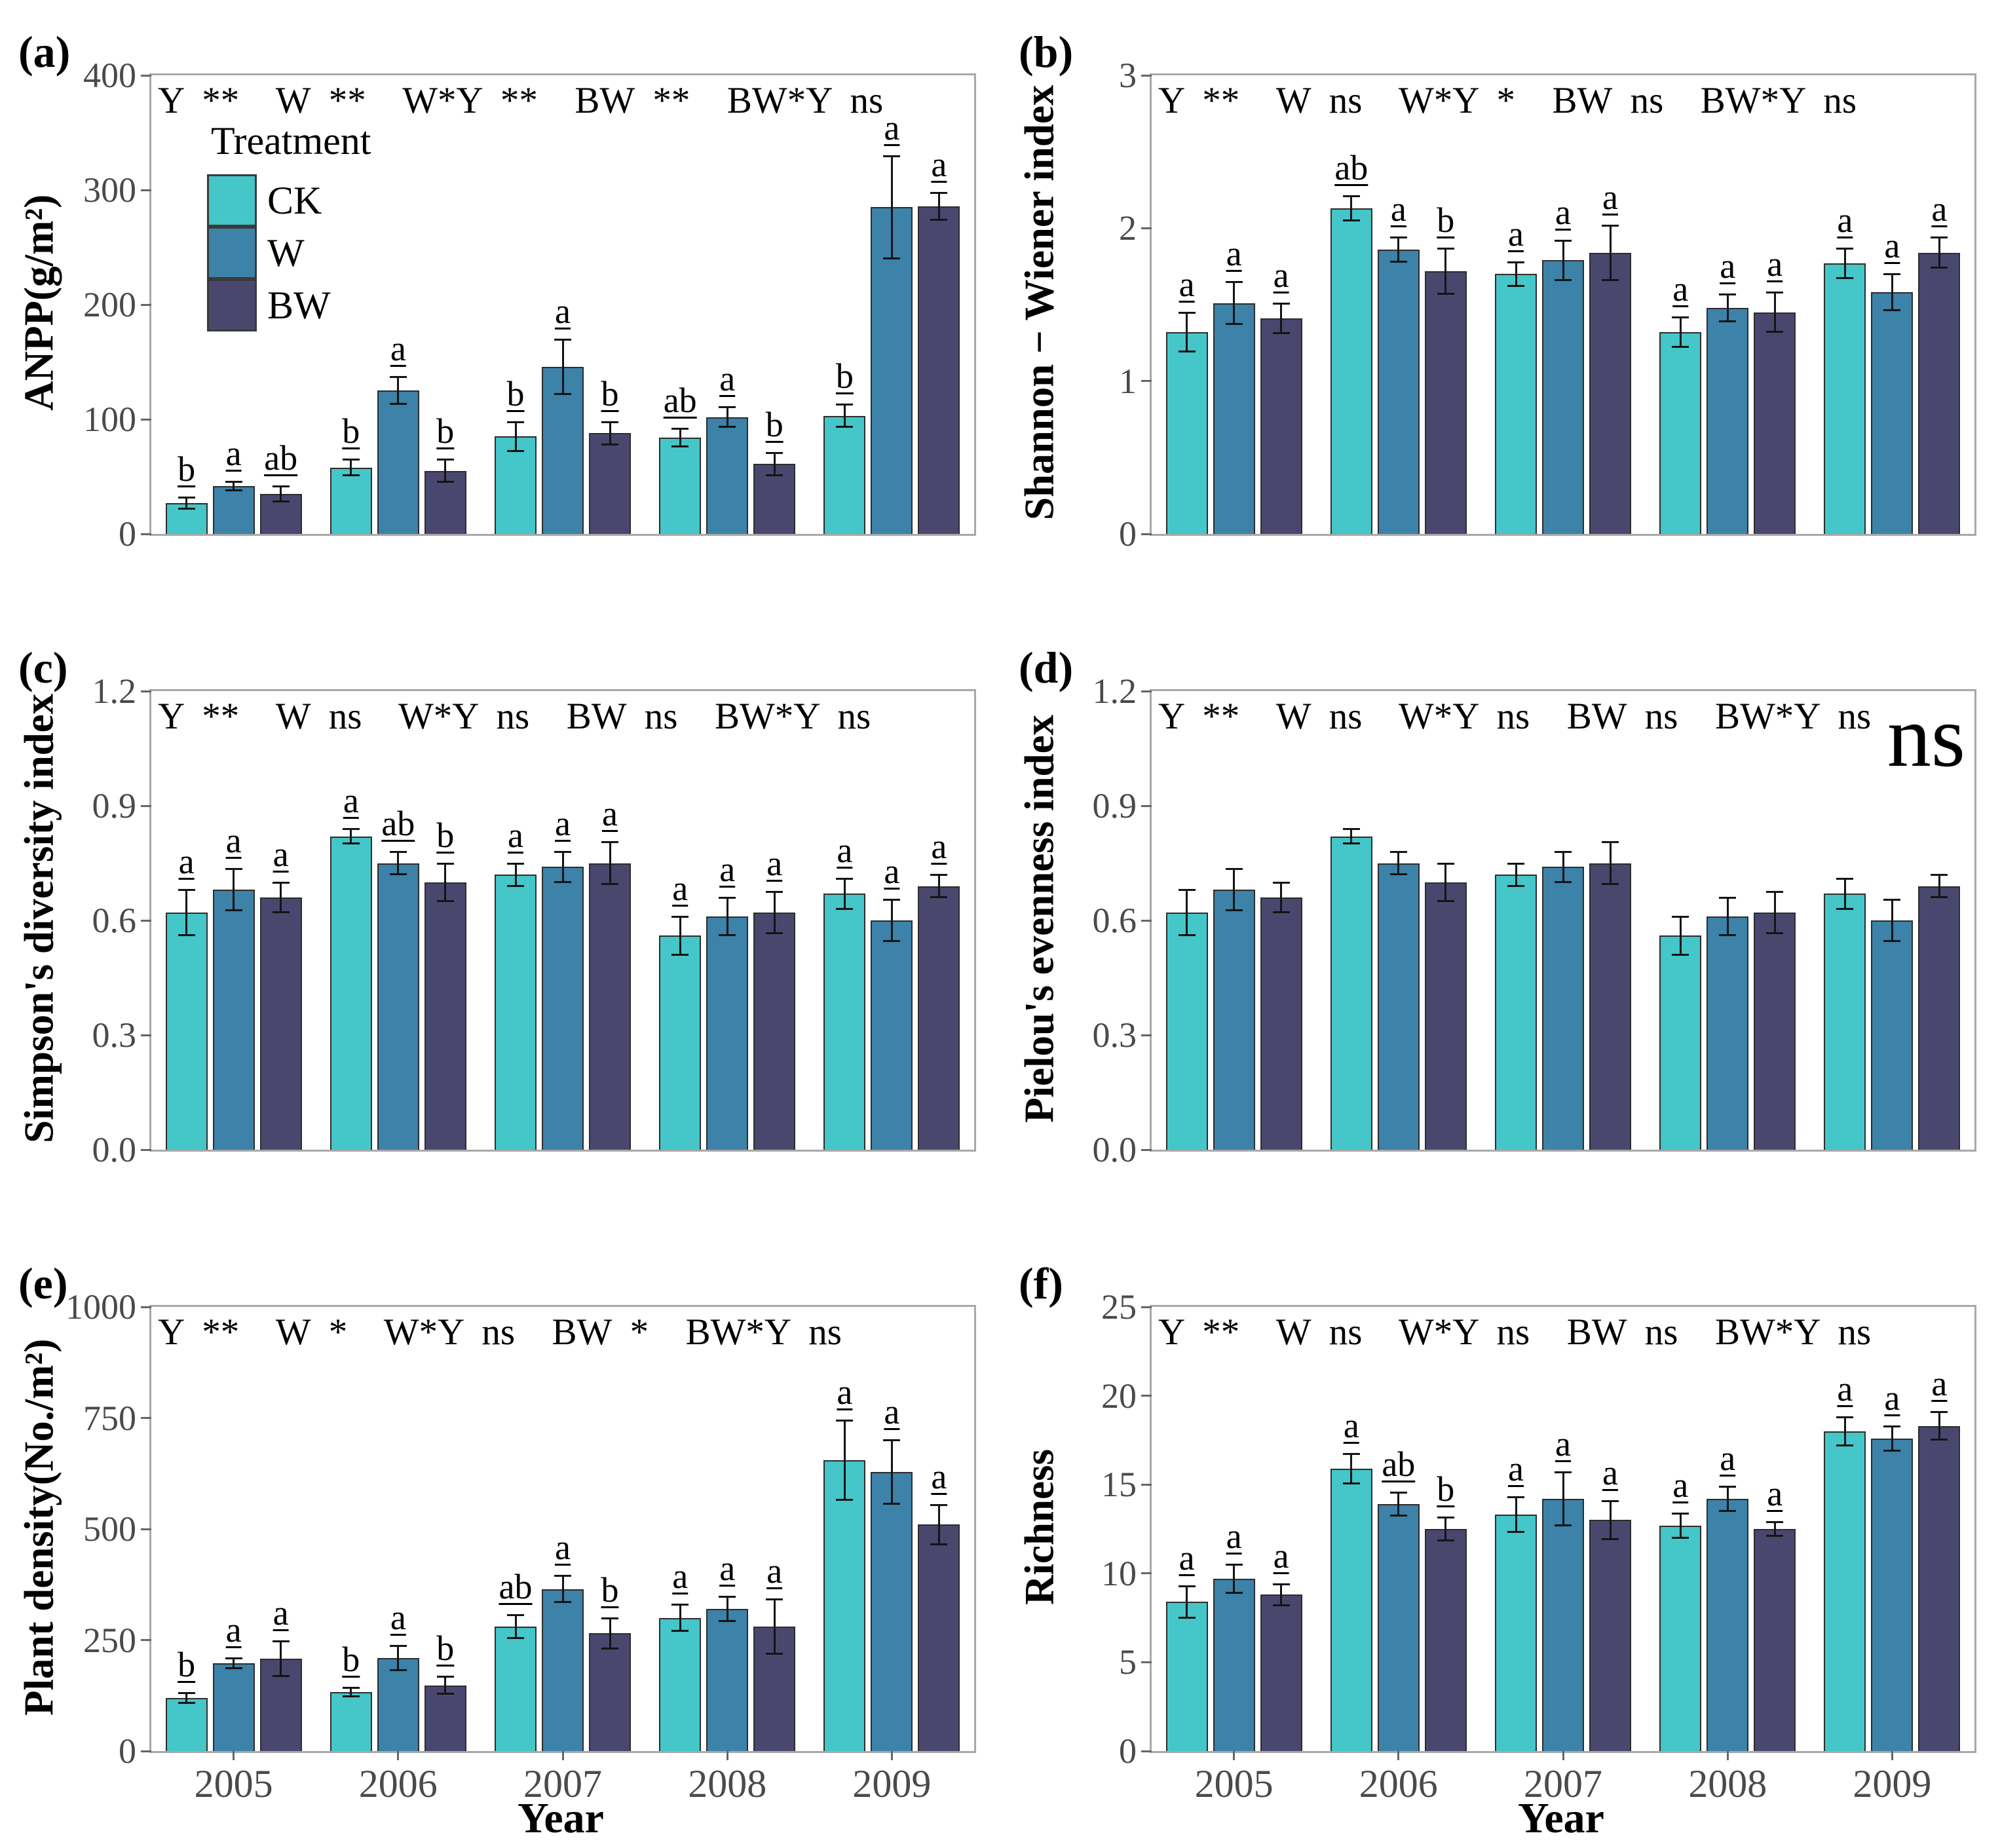 The image size is (2000, 1848). What do you see at coordinates (398, 1704) in the screenshot?
I see `bar-w-2006` at bounding box center [398, 1704].